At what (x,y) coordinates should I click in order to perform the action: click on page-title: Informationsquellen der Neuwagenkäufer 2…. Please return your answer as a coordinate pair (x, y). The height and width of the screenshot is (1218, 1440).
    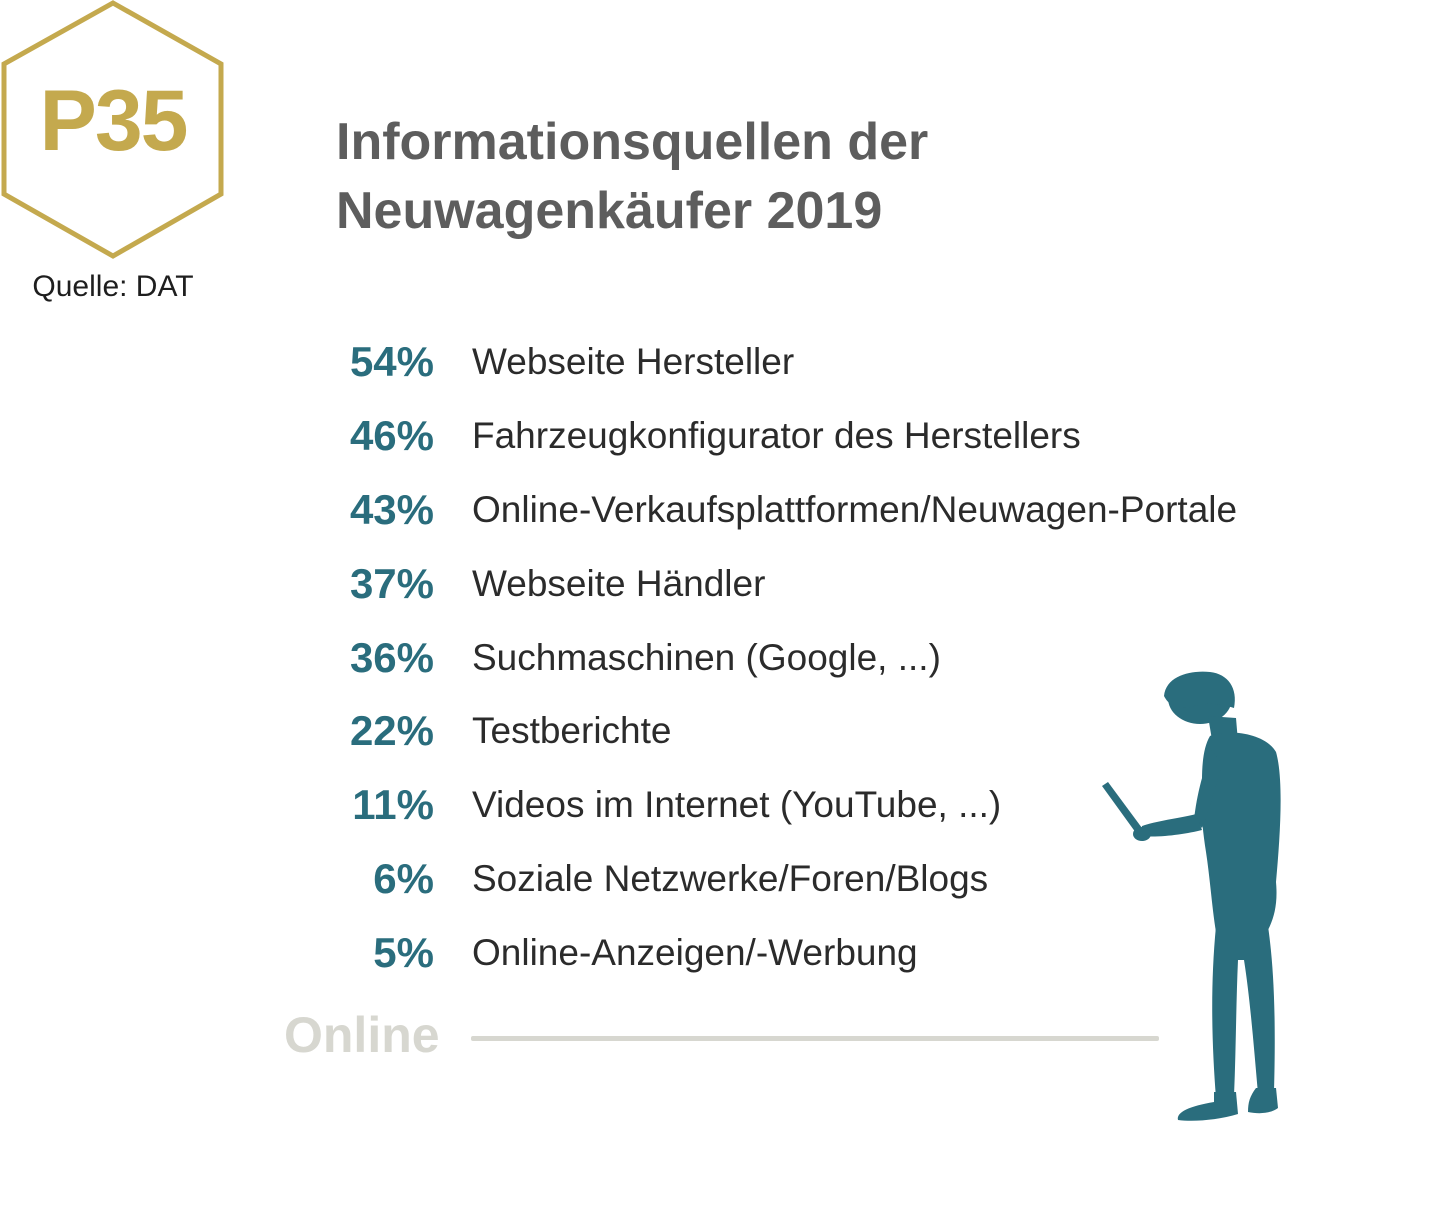
    Looking at the image, I should click on (716, 177).